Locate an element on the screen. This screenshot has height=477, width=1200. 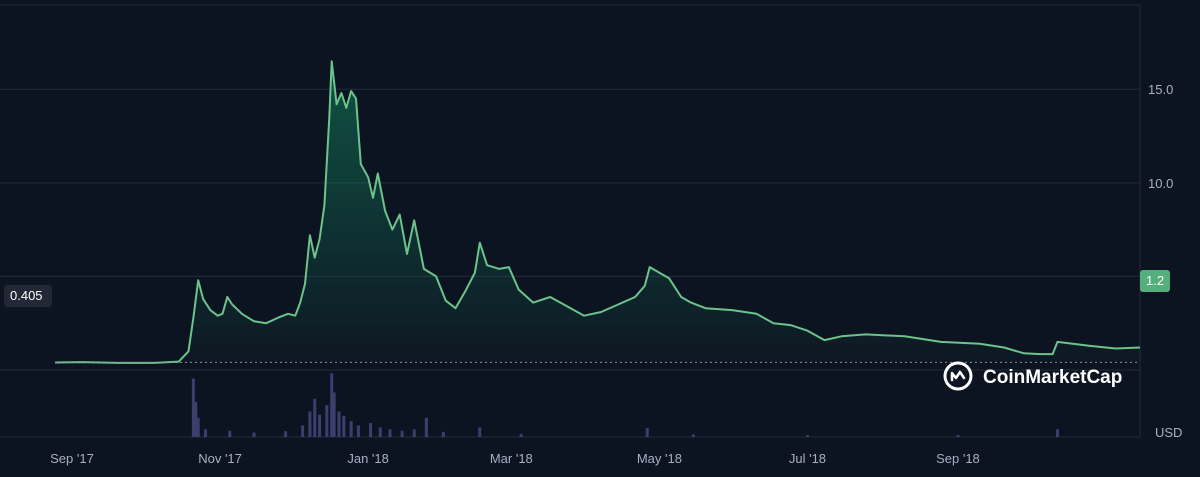
x-tick-label: Mar '18 is located at coordinates (511, 458).